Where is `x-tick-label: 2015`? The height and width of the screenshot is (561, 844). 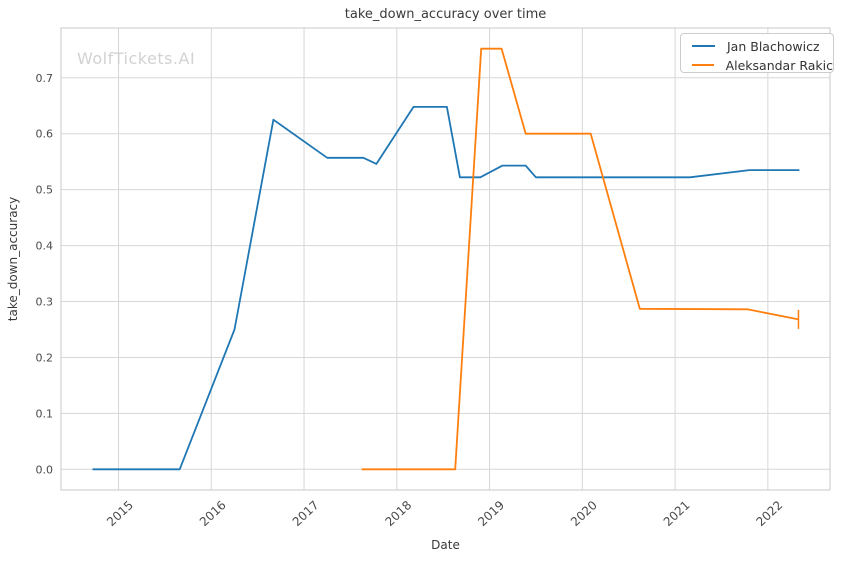
x-tick-label: 2015 is located at coordinates (120, 513).